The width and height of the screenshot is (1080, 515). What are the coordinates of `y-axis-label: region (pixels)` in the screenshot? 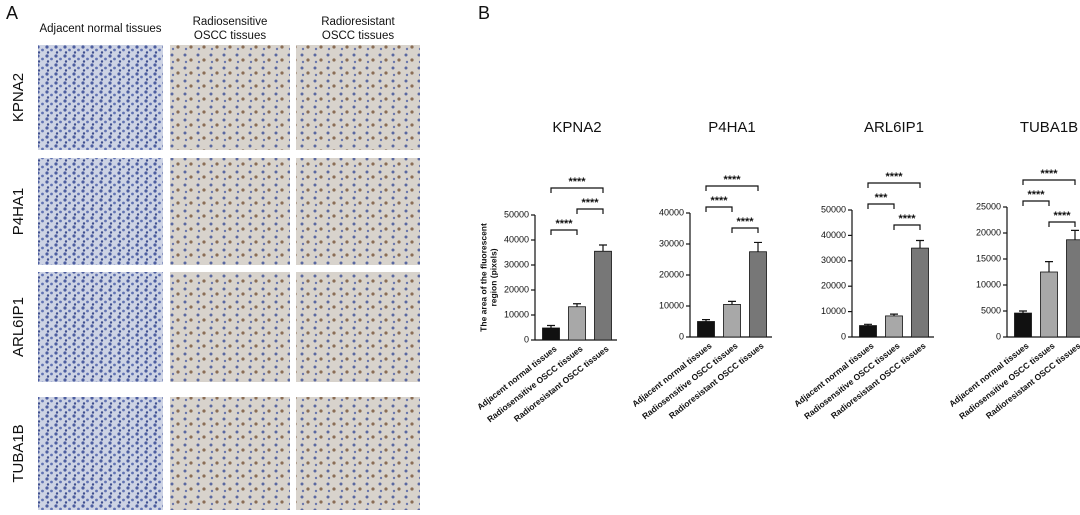 It's located at (493, 277).